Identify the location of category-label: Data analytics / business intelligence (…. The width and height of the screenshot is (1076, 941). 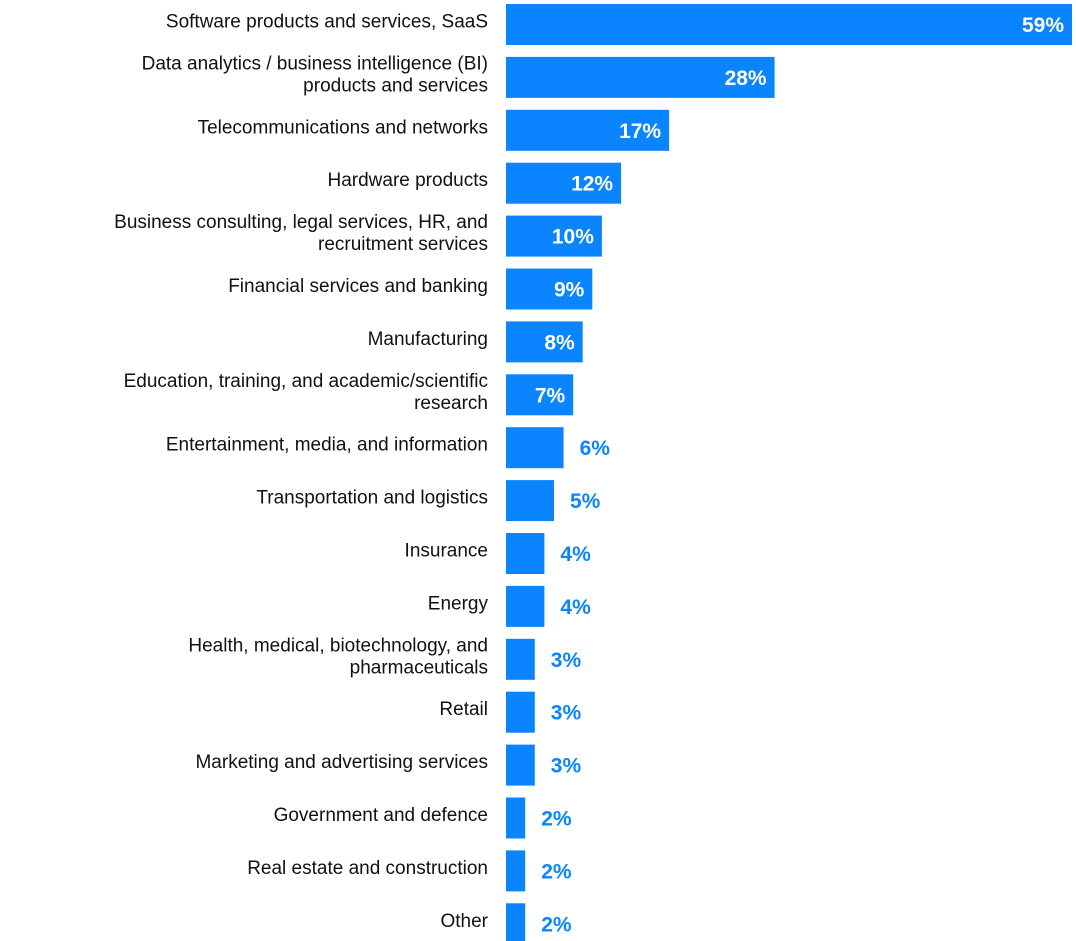
(315, 74).